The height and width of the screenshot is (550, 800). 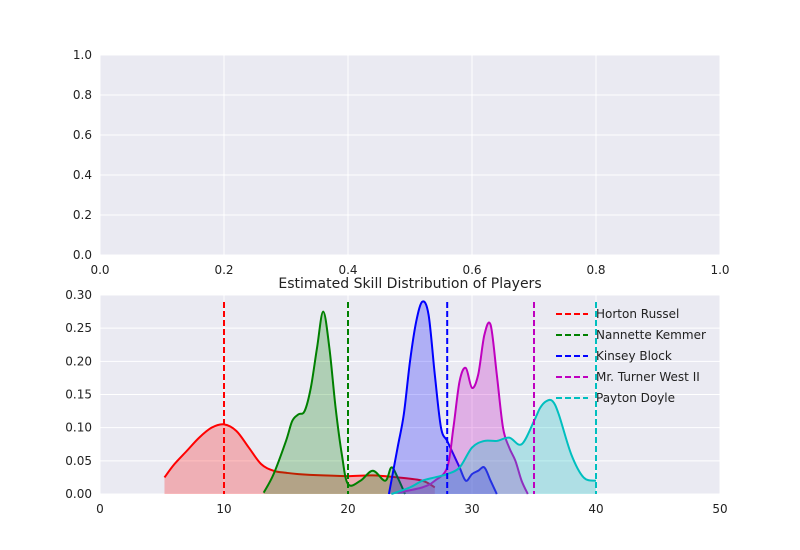 I want to click on y-tick-label: 0.05, so click(x=78, y=461).